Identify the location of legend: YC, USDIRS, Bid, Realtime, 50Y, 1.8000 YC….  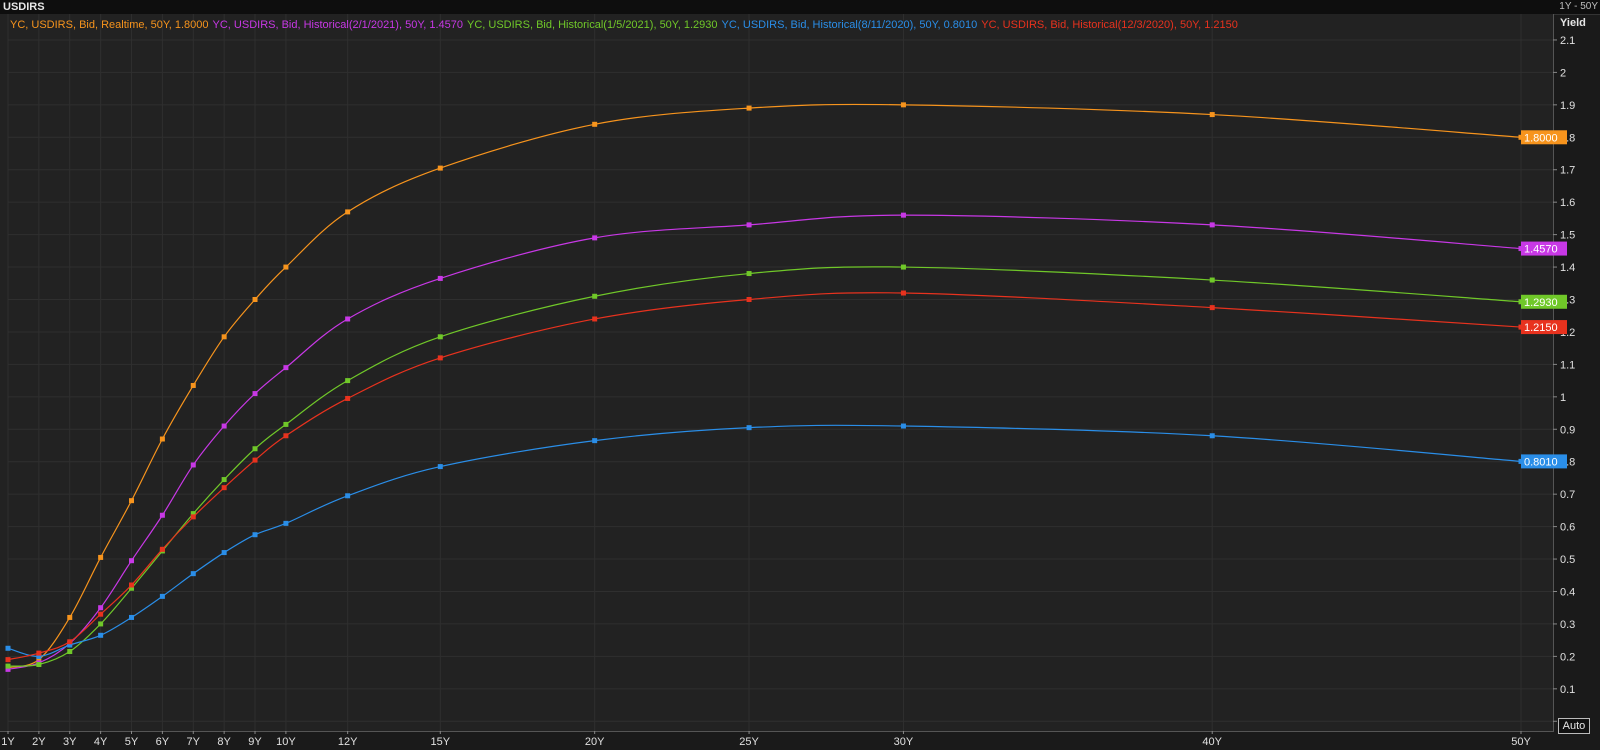
(626, 25).